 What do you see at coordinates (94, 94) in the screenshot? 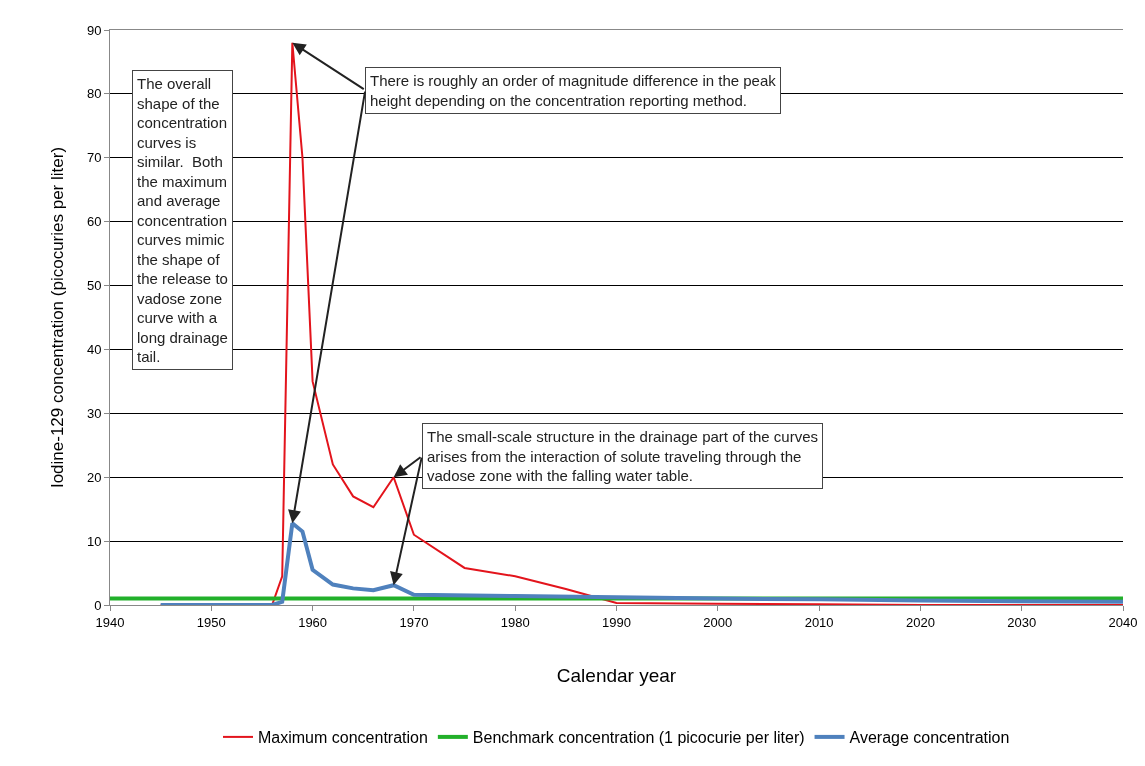
I see `y-tick-label: 80` at bounding box center [94, 94].